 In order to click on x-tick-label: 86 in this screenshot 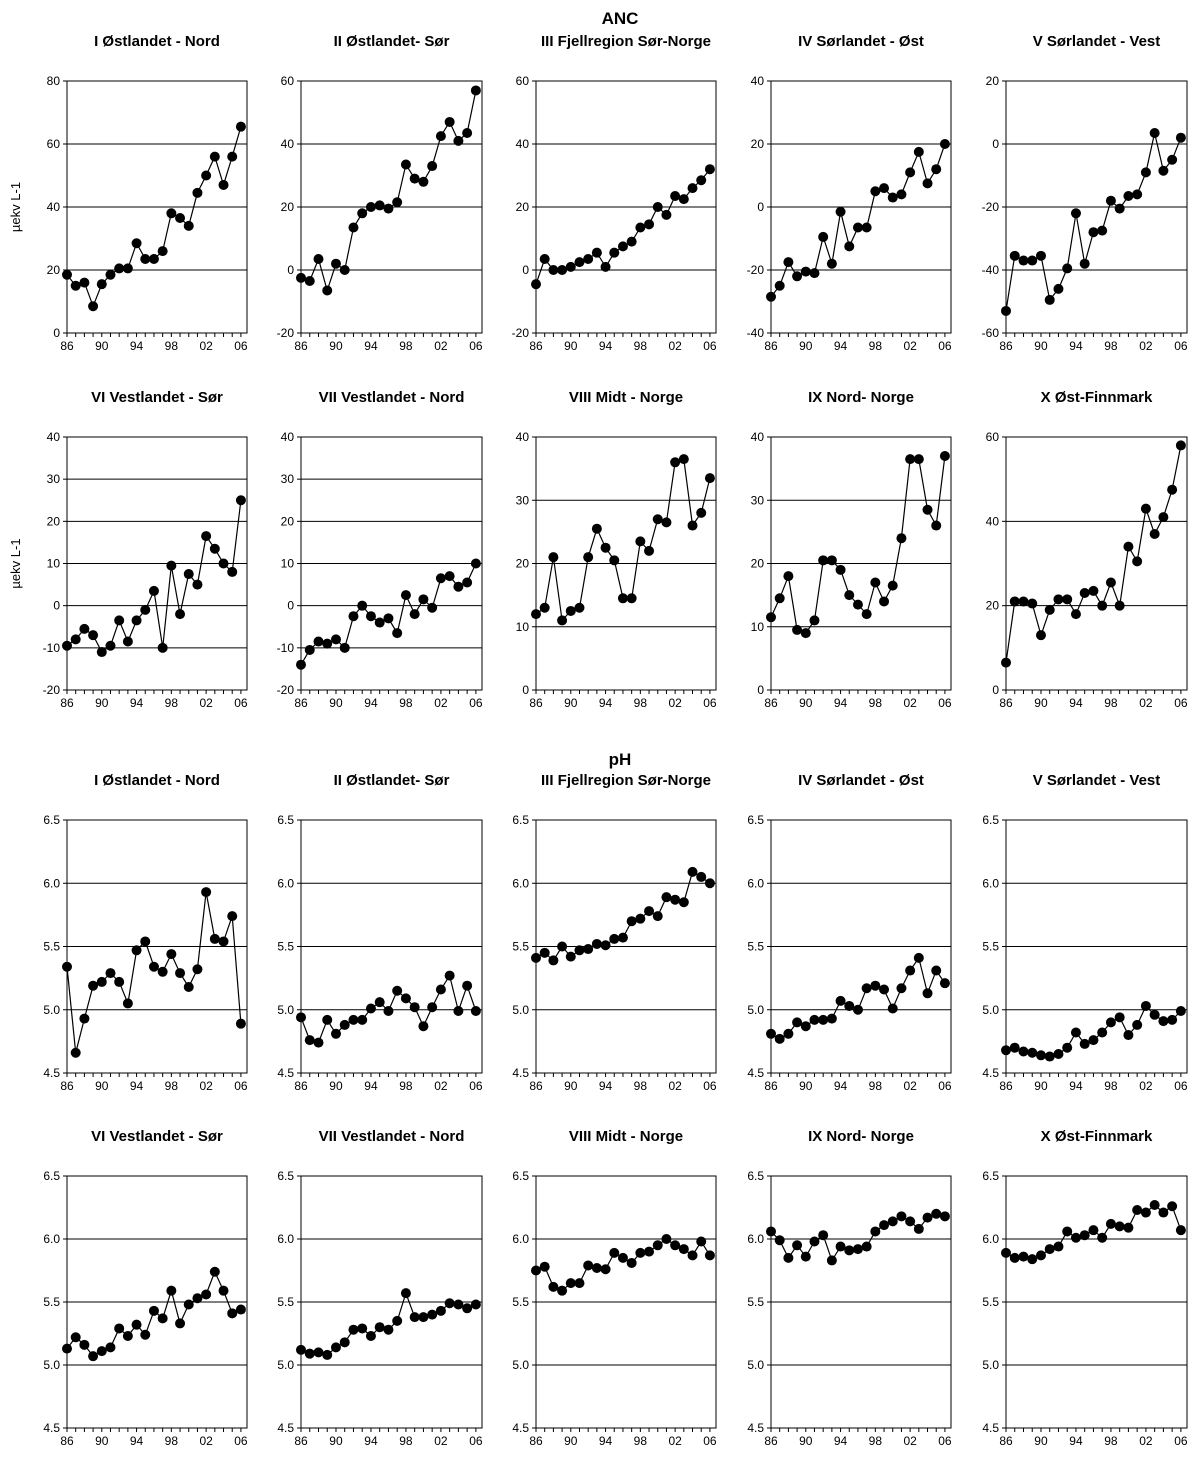, I will do `click(771, 346)`.